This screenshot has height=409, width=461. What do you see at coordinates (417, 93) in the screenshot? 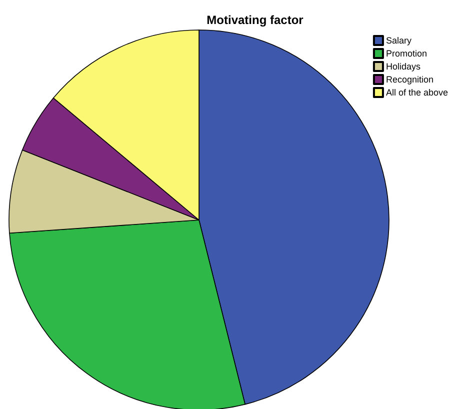
I see `legend-label: All of the above` at bounding box center [417, 93].